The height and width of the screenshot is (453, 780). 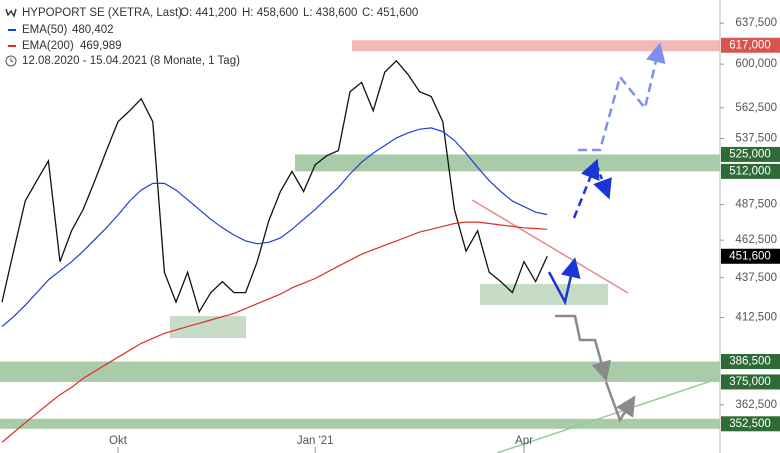 What do you see at coordinates (536, 46) in the screenshot?
I see `resistance-zone` at bounding box center [536, 46].